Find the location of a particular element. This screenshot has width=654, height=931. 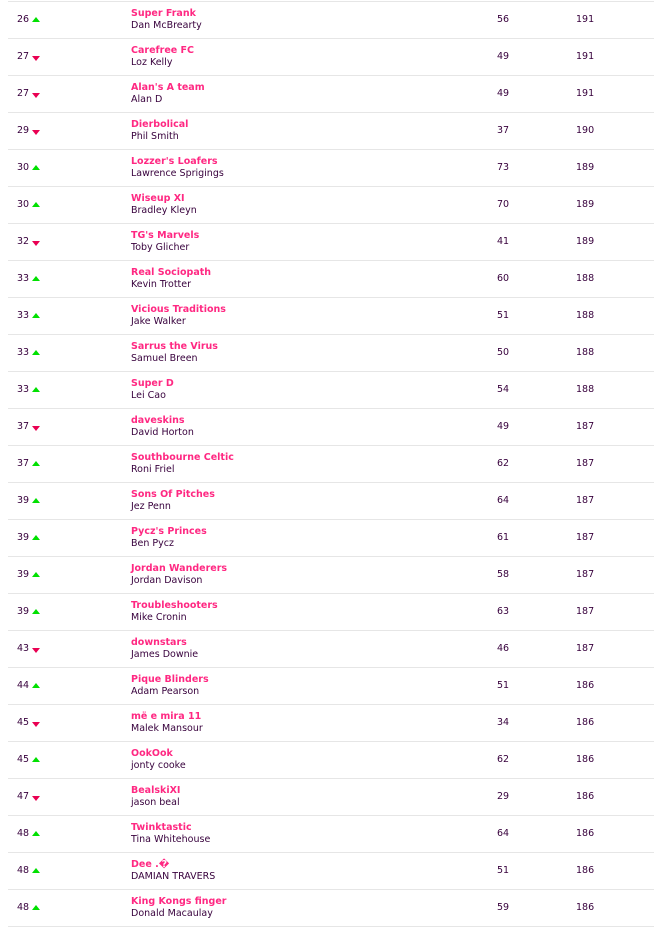

gameweek-points: 73 is located at coordinates (503, 167).